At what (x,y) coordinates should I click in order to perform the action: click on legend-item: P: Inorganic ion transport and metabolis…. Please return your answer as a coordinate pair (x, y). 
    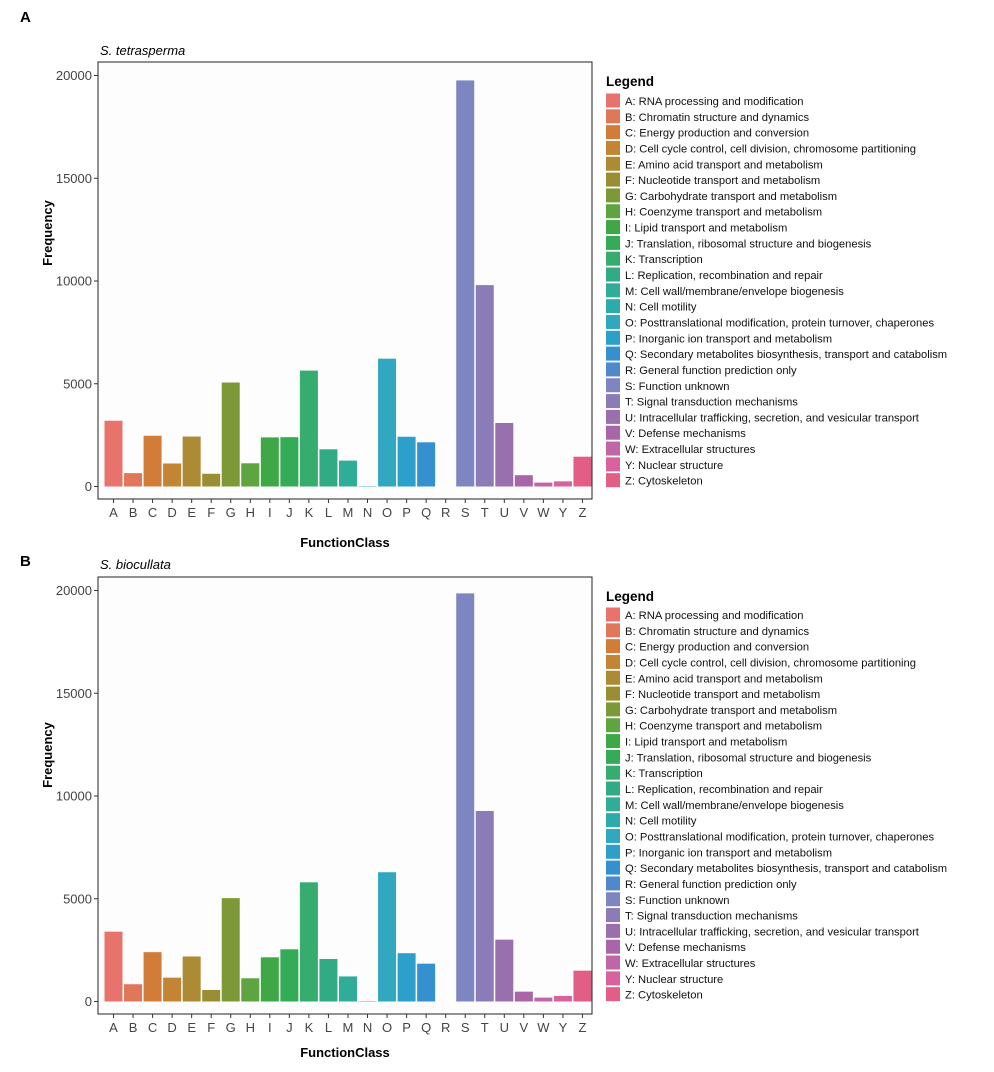
    Looking at the image, I should click on (728, 339).